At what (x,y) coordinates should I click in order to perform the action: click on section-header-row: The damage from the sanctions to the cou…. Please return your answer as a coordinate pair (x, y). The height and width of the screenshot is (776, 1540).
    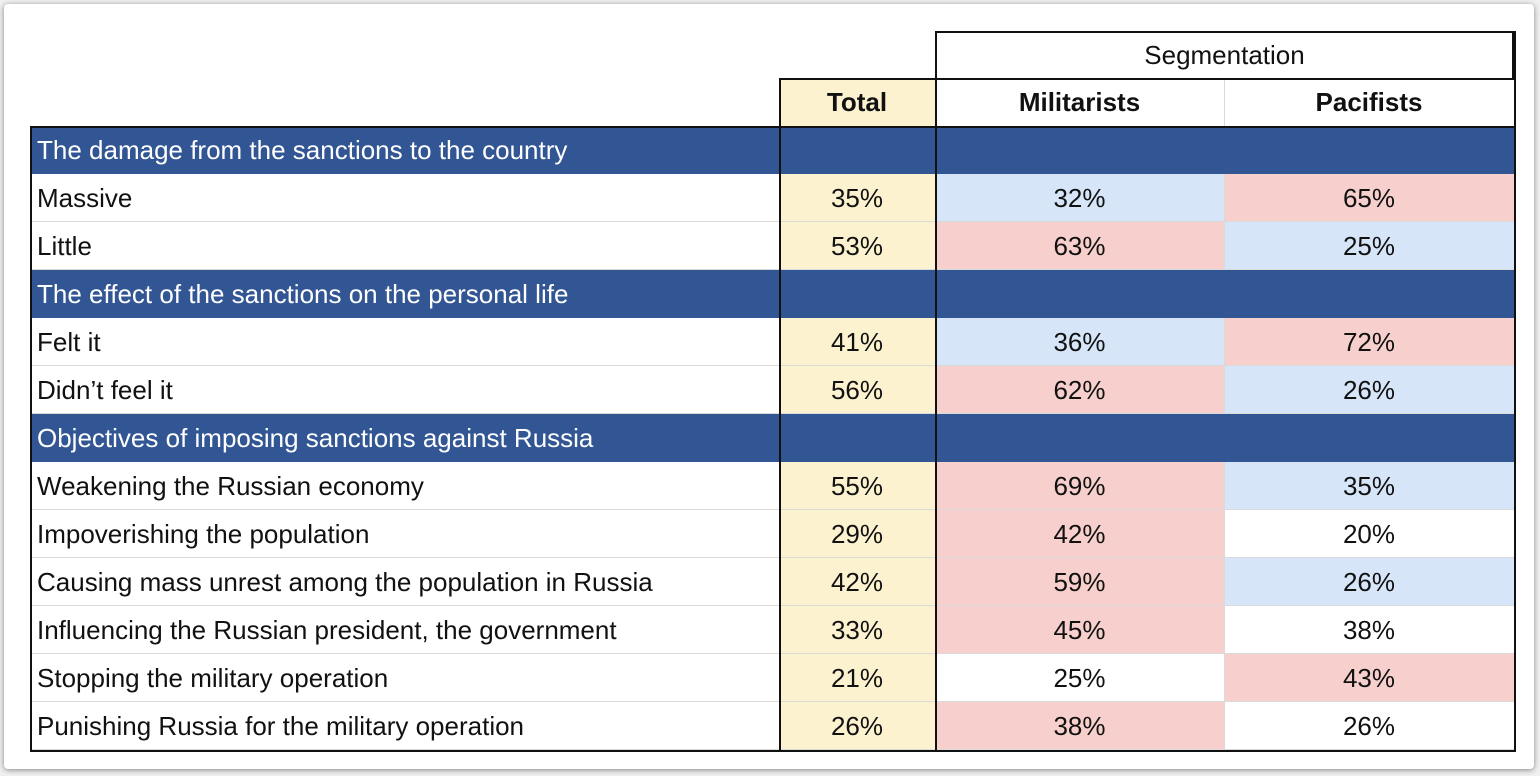
    Looking at the image, I should click on (772, 150).